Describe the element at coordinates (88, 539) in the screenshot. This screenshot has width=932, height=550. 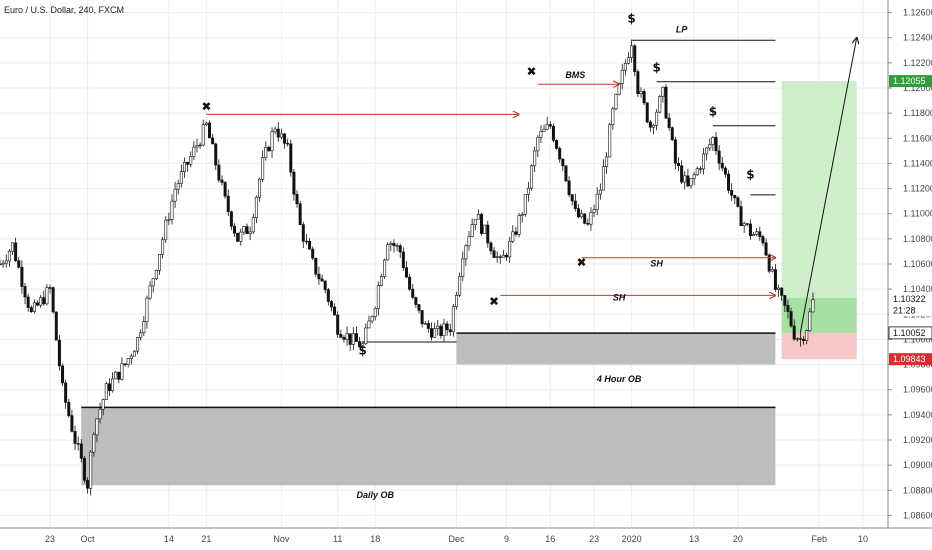
I see `x-tick-label: Oct` at that location.